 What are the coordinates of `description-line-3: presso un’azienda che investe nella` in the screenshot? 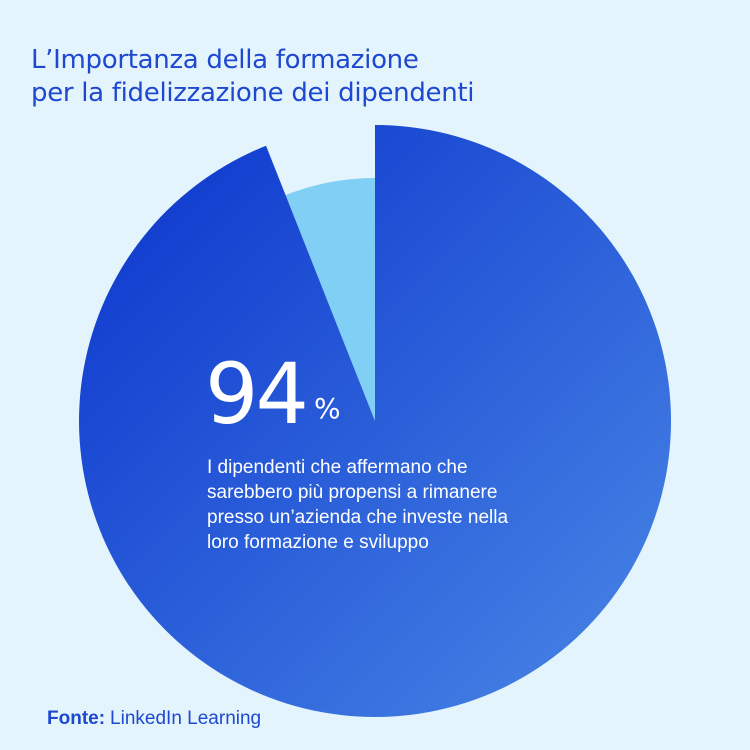 It's located at (358, 517).